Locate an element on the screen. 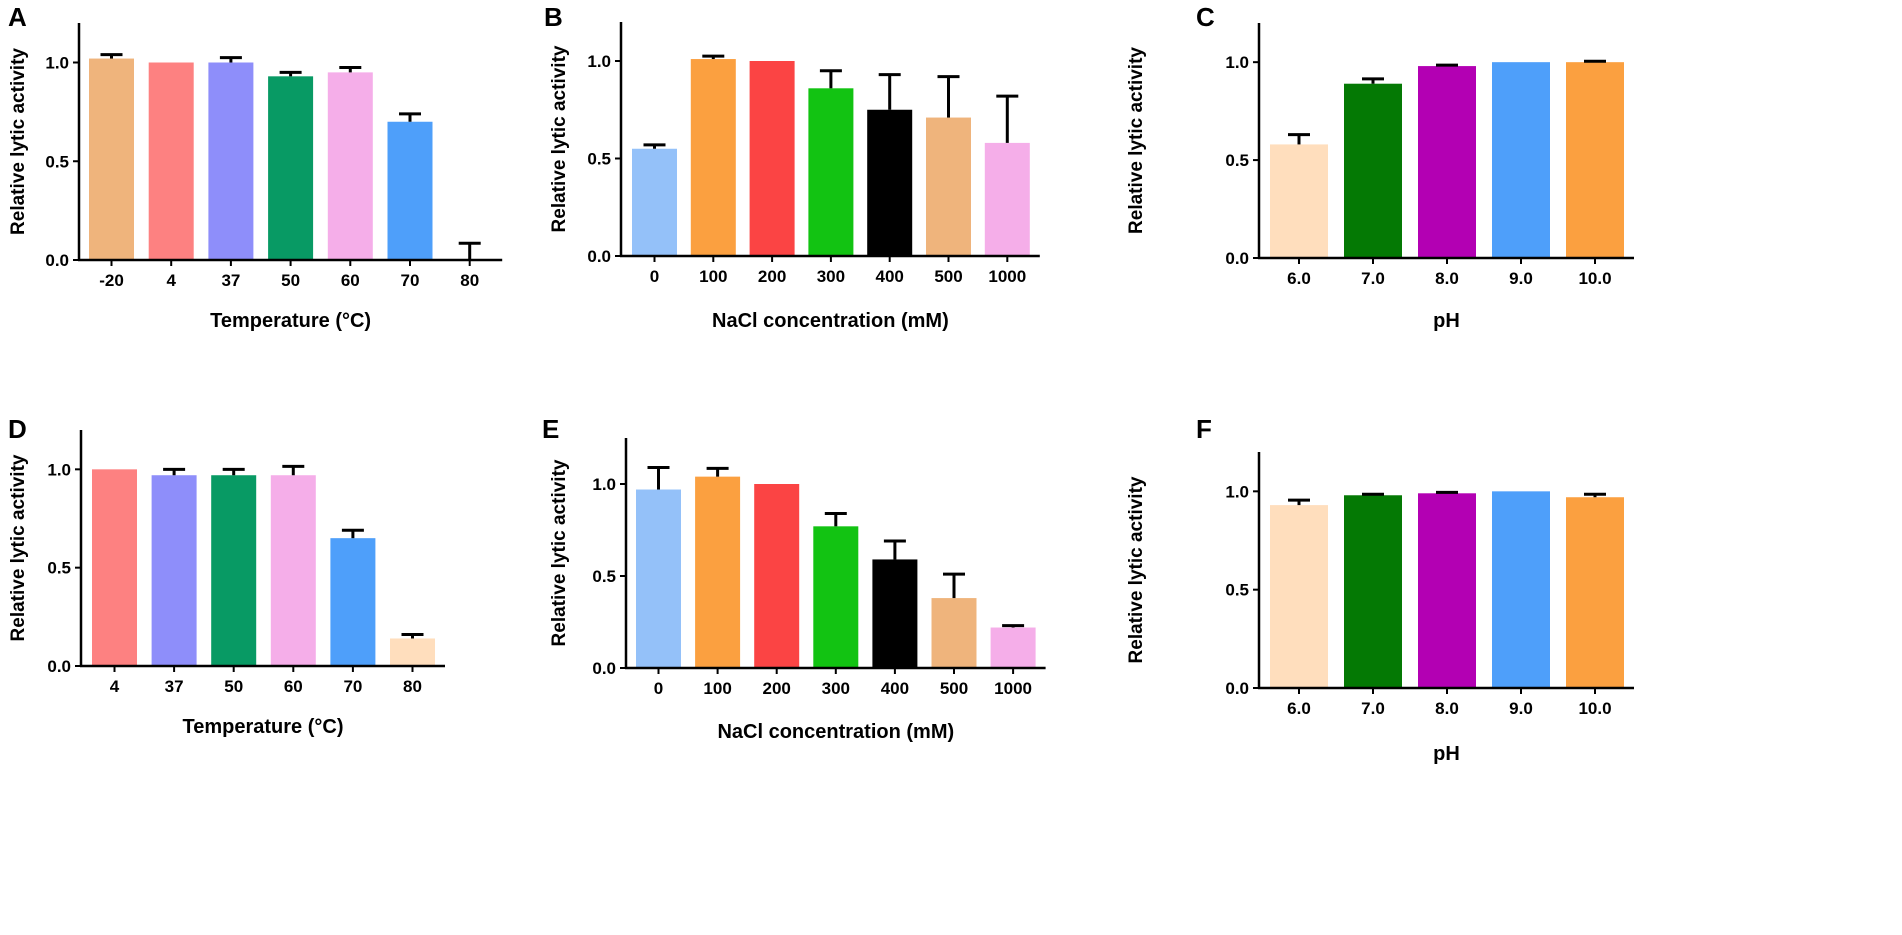 The height and width of the screenshot is (935, 1902). x-axis-title: pH is located at coordinates (1446, 754).